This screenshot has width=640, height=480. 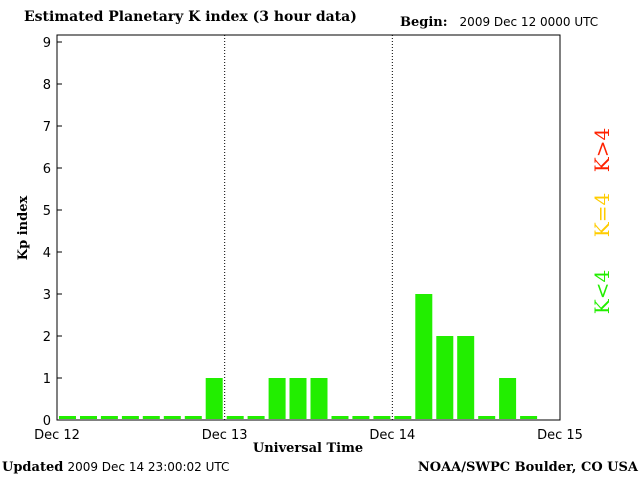 I want to click on legend-k-above-4: K>4, so click(x=602, y=150).